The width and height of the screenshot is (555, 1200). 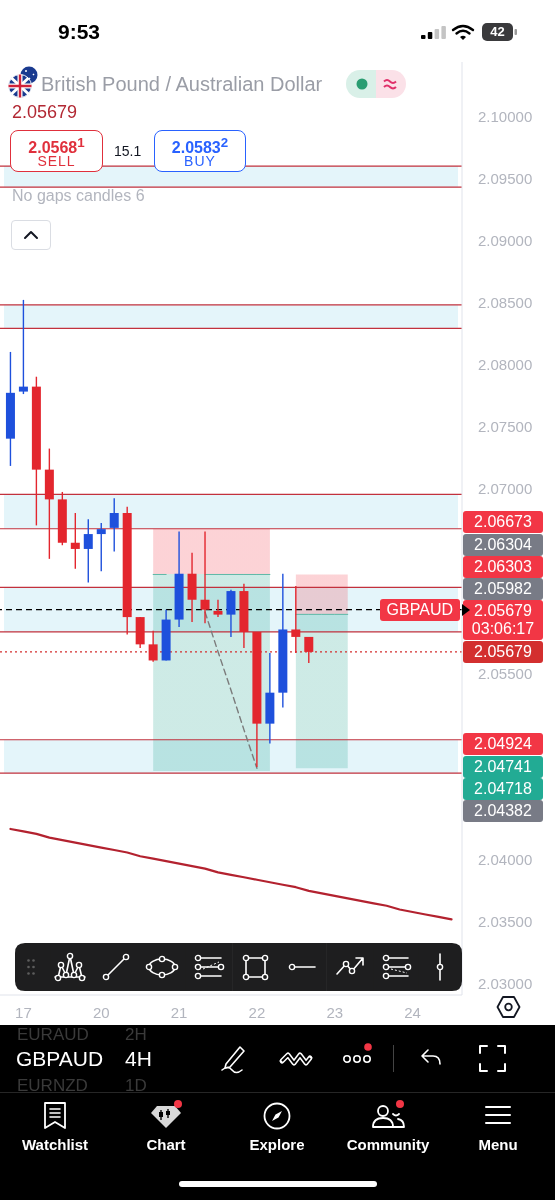 I want to click on annotation: 2.05679, so click(x=45, y=112).